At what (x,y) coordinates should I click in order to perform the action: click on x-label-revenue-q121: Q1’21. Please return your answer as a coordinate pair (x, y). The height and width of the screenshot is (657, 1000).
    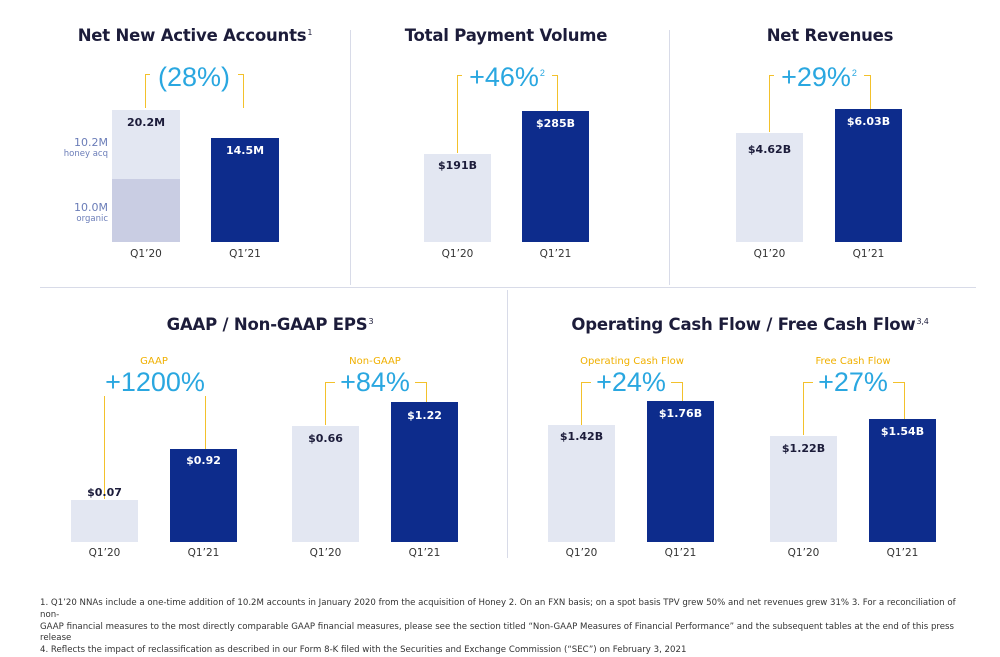
    Looking at the image, I should click on (868, 254).